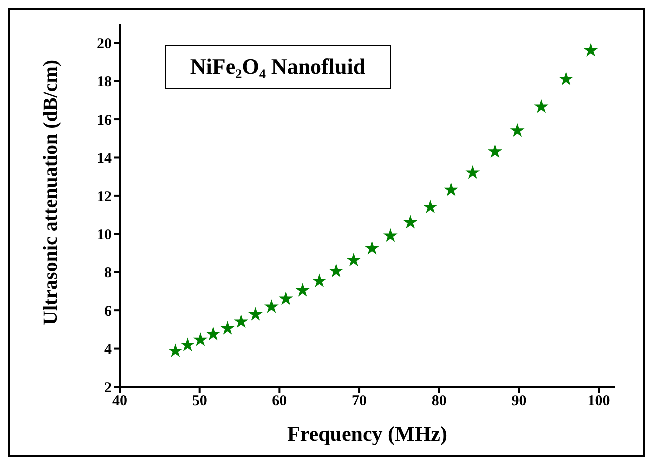 The width and height of the screenshot is (651, 463). I want to click on y-tick-label: 14, so click(104, 159).